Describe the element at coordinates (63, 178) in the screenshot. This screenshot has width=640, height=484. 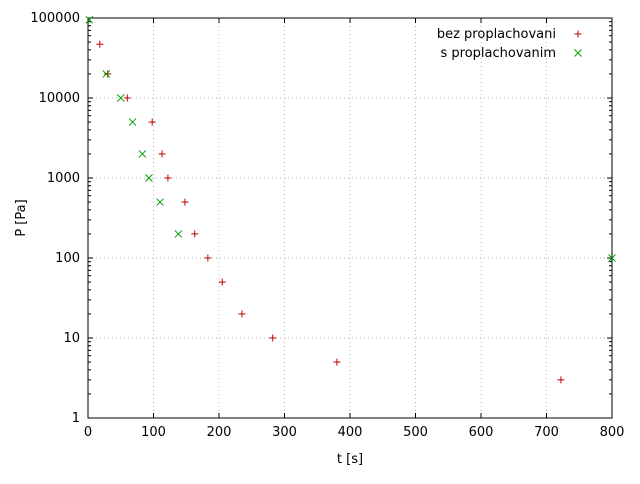
I see `y-tick-label: 1000` at that location.